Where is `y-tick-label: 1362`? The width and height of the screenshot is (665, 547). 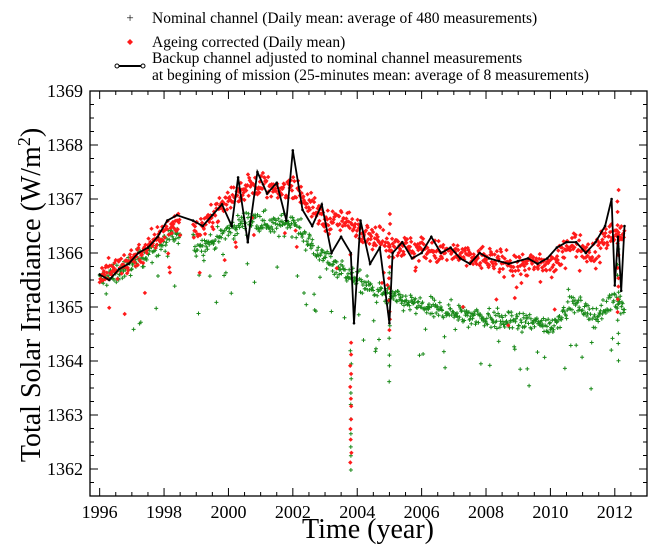
y-tick-label: 1362 is located at coordinates (65, 469).